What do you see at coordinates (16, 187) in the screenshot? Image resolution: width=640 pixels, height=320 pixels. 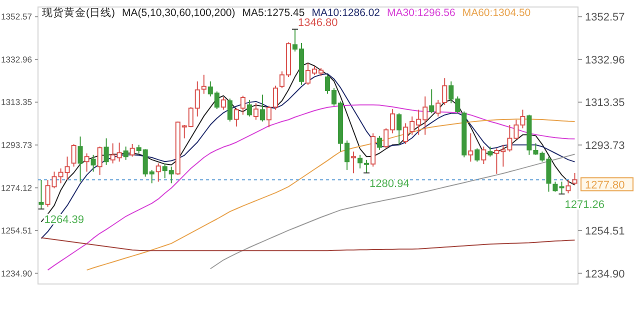 I see `y-tick-label: 1274.12` at bounding box center [16, 187].